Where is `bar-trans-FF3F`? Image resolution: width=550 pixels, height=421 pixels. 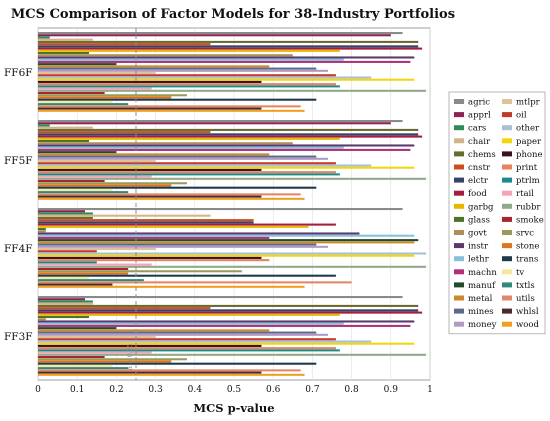
bar-trans-FF3F is located at coordinates (177, 363).